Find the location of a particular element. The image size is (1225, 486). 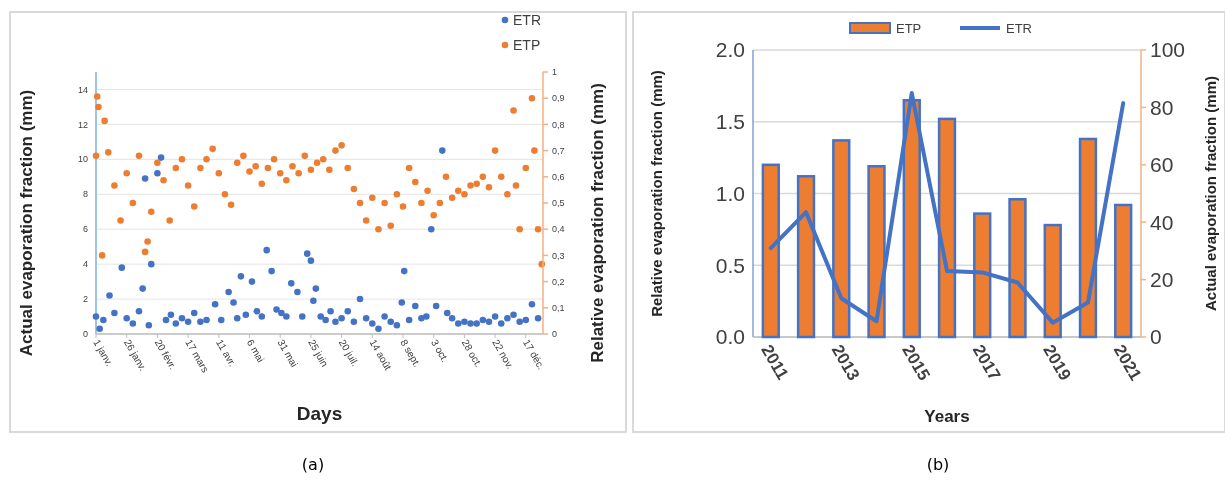

y2-tick-label: 80 is located at coordinates (1162, 107).